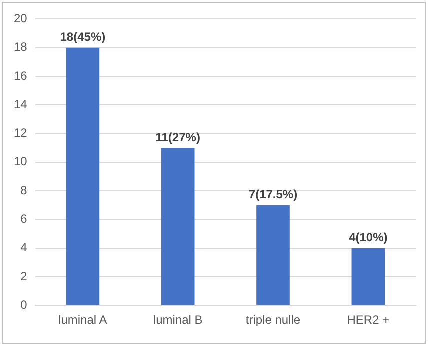 The image size is (430, 348). I want to click on y-tick-label: 18, so click(21, 47).